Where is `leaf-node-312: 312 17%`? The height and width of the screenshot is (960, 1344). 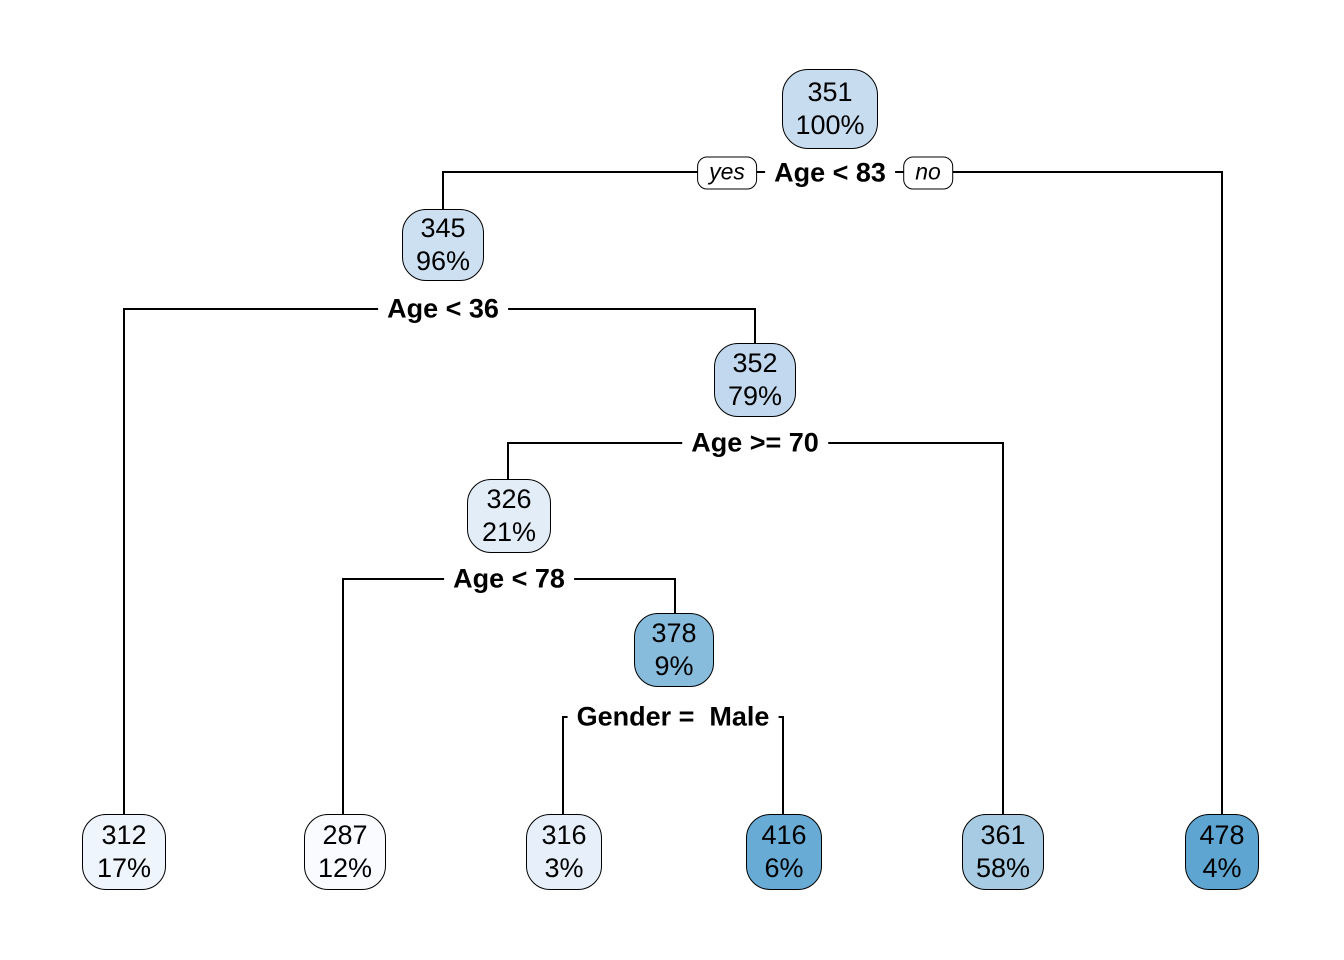
leaf-node-312: 312 17% is located at coordinates (124, 852).